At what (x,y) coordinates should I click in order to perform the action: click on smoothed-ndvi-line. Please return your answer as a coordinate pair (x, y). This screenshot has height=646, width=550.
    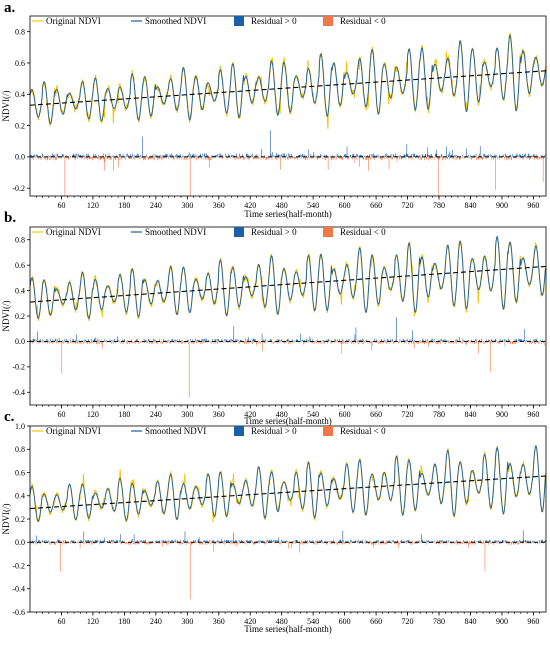
    Looking at the image, I should click on (288, 79).